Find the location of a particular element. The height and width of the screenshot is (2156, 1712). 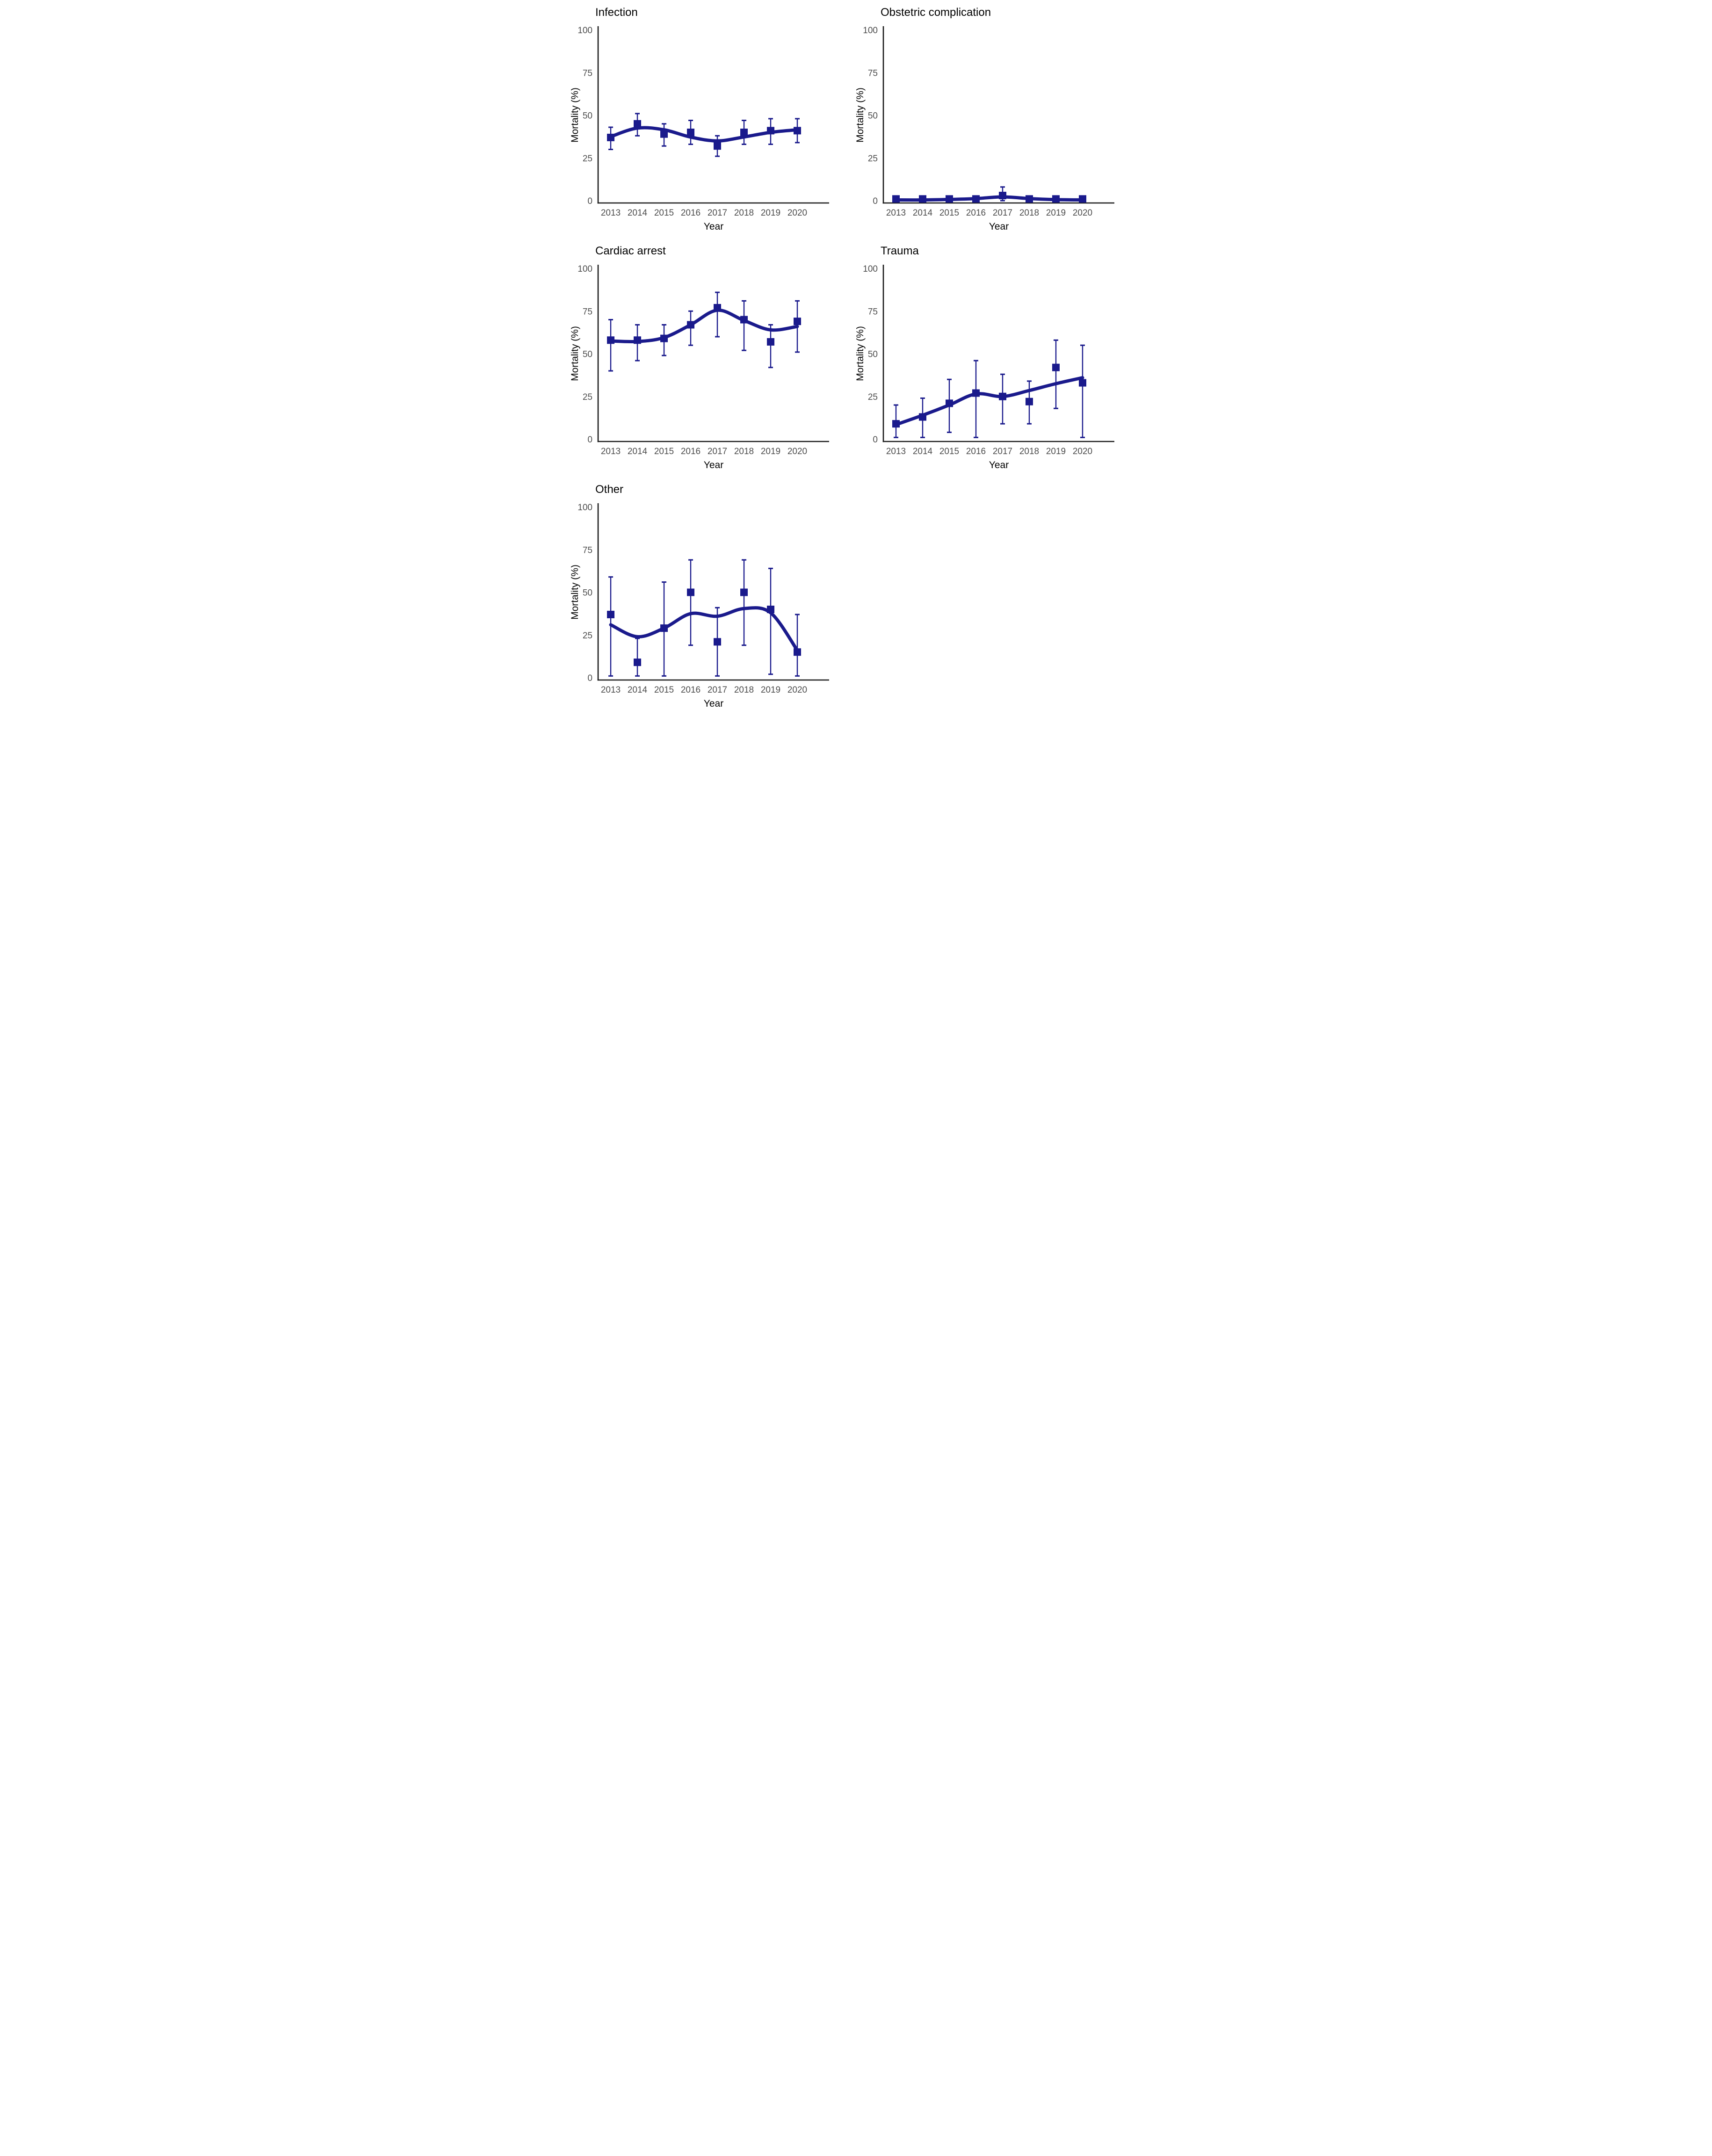

cell-empty is located at coordinates (998, 598).